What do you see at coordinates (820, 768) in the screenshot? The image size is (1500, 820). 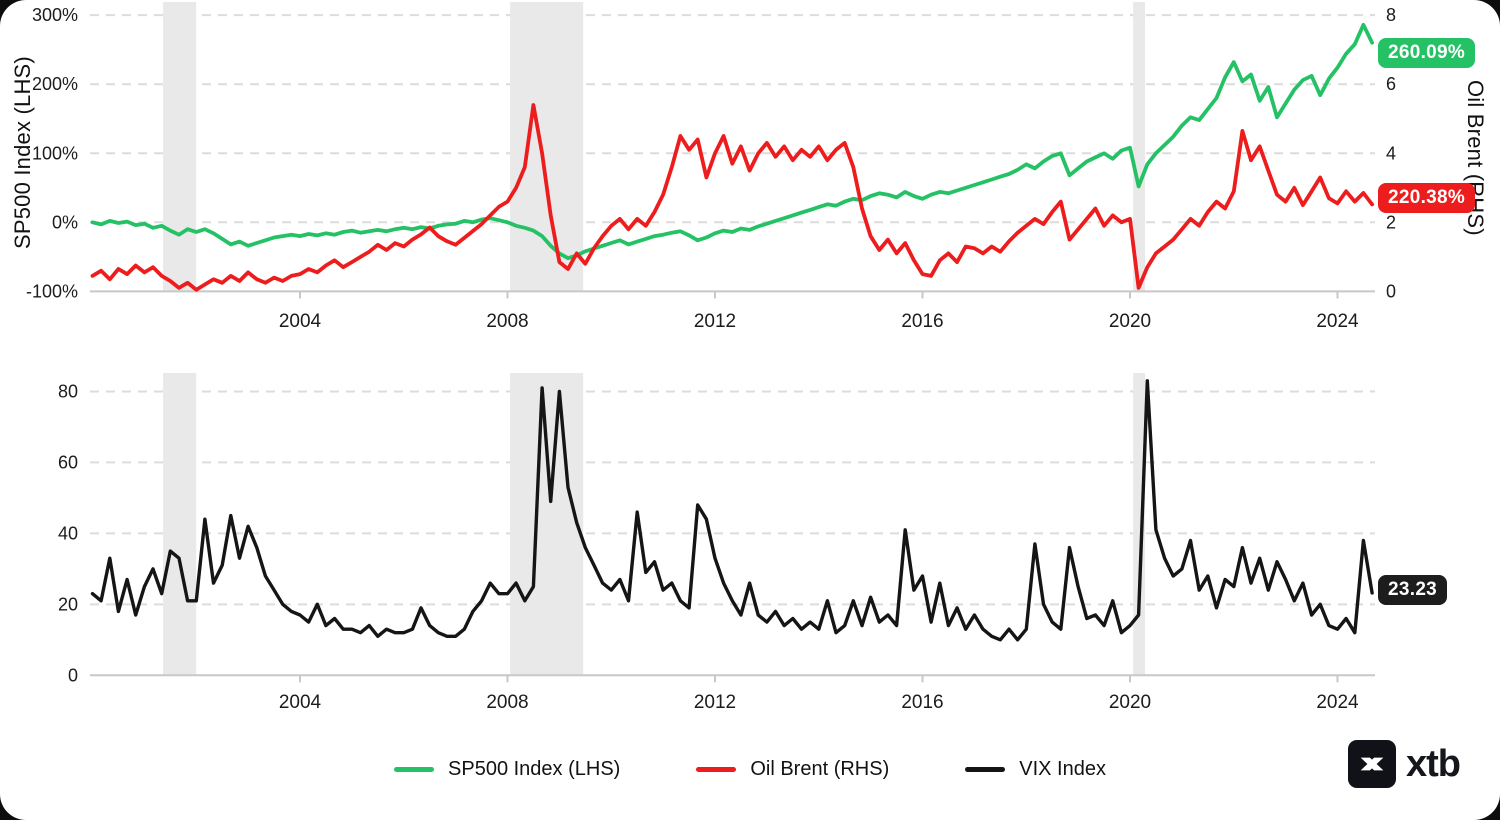 I see `legend-label-brent: Oil Brent (RHS)` at bounding box center [820, 768].